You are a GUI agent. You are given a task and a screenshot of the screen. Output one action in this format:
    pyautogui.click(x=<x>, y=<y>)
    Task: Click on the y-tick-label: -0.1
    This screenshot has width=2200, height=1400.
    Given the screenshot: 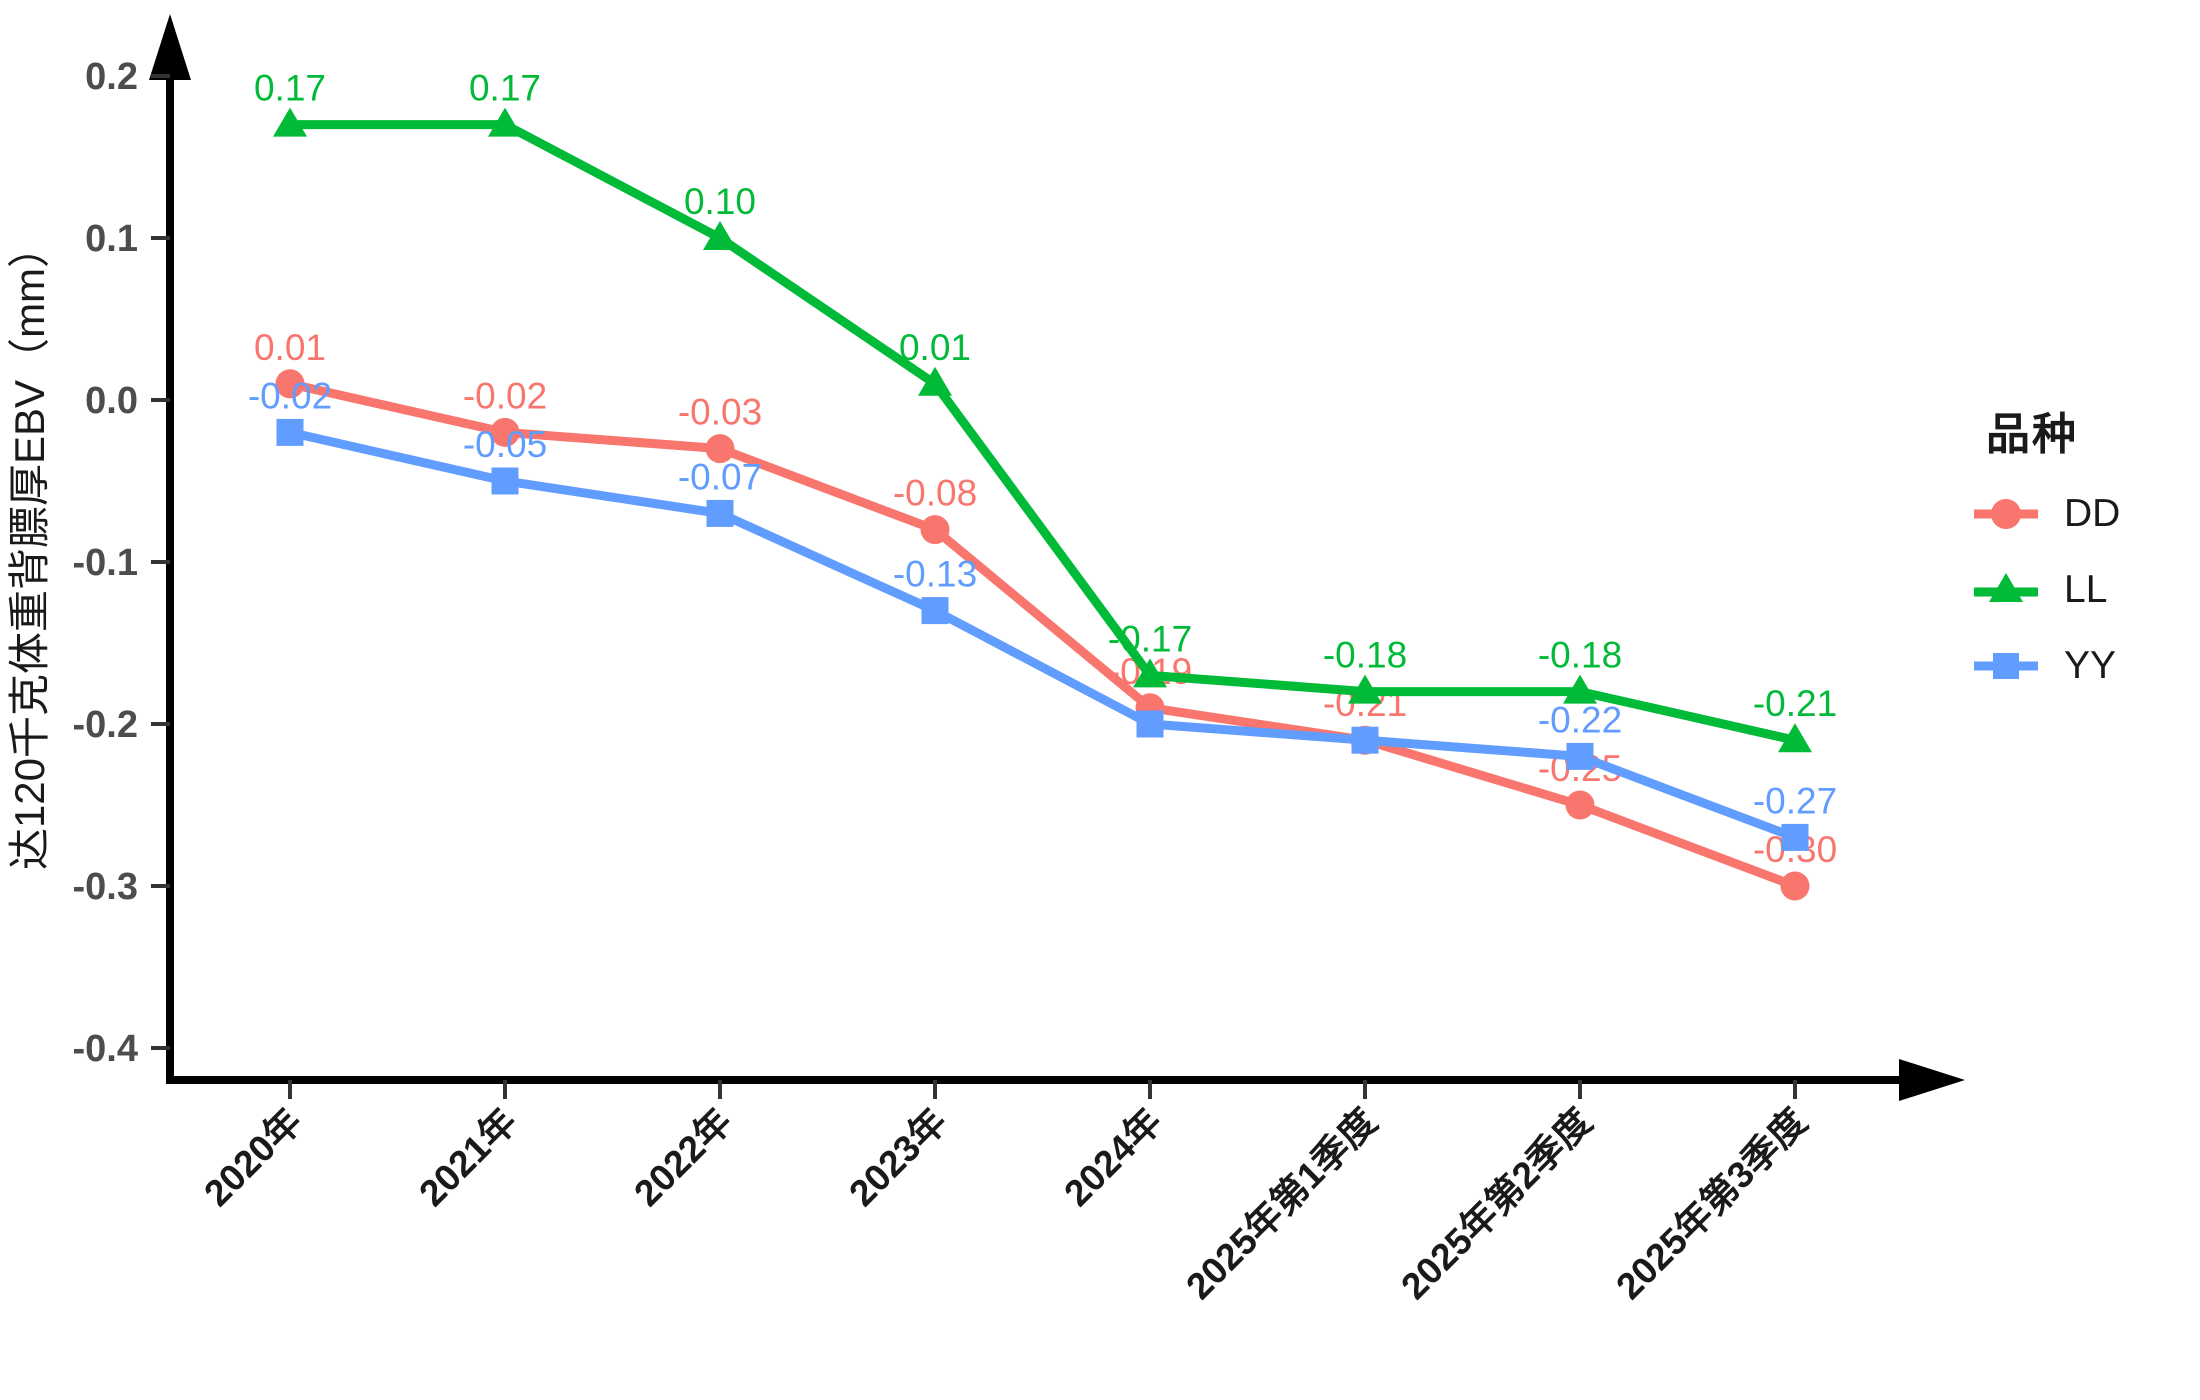 What is the action you would take?
    pyautogui.click(x=105, y=563)
    